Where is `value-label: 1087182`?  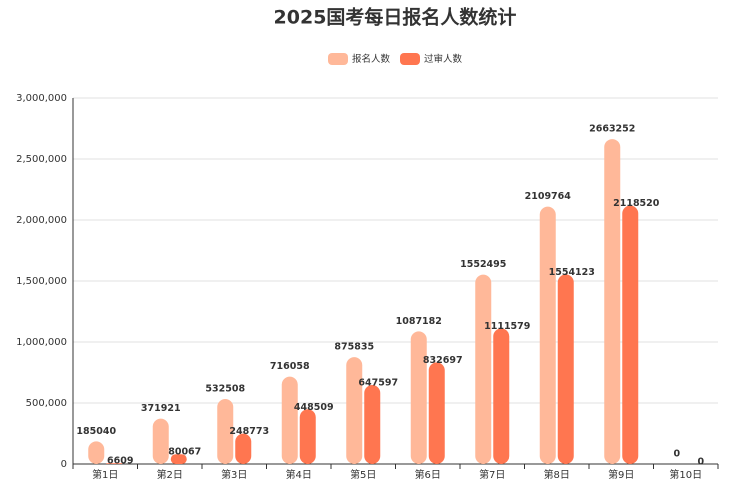 value-label: 1087182 is located at coordinates (419, 321).